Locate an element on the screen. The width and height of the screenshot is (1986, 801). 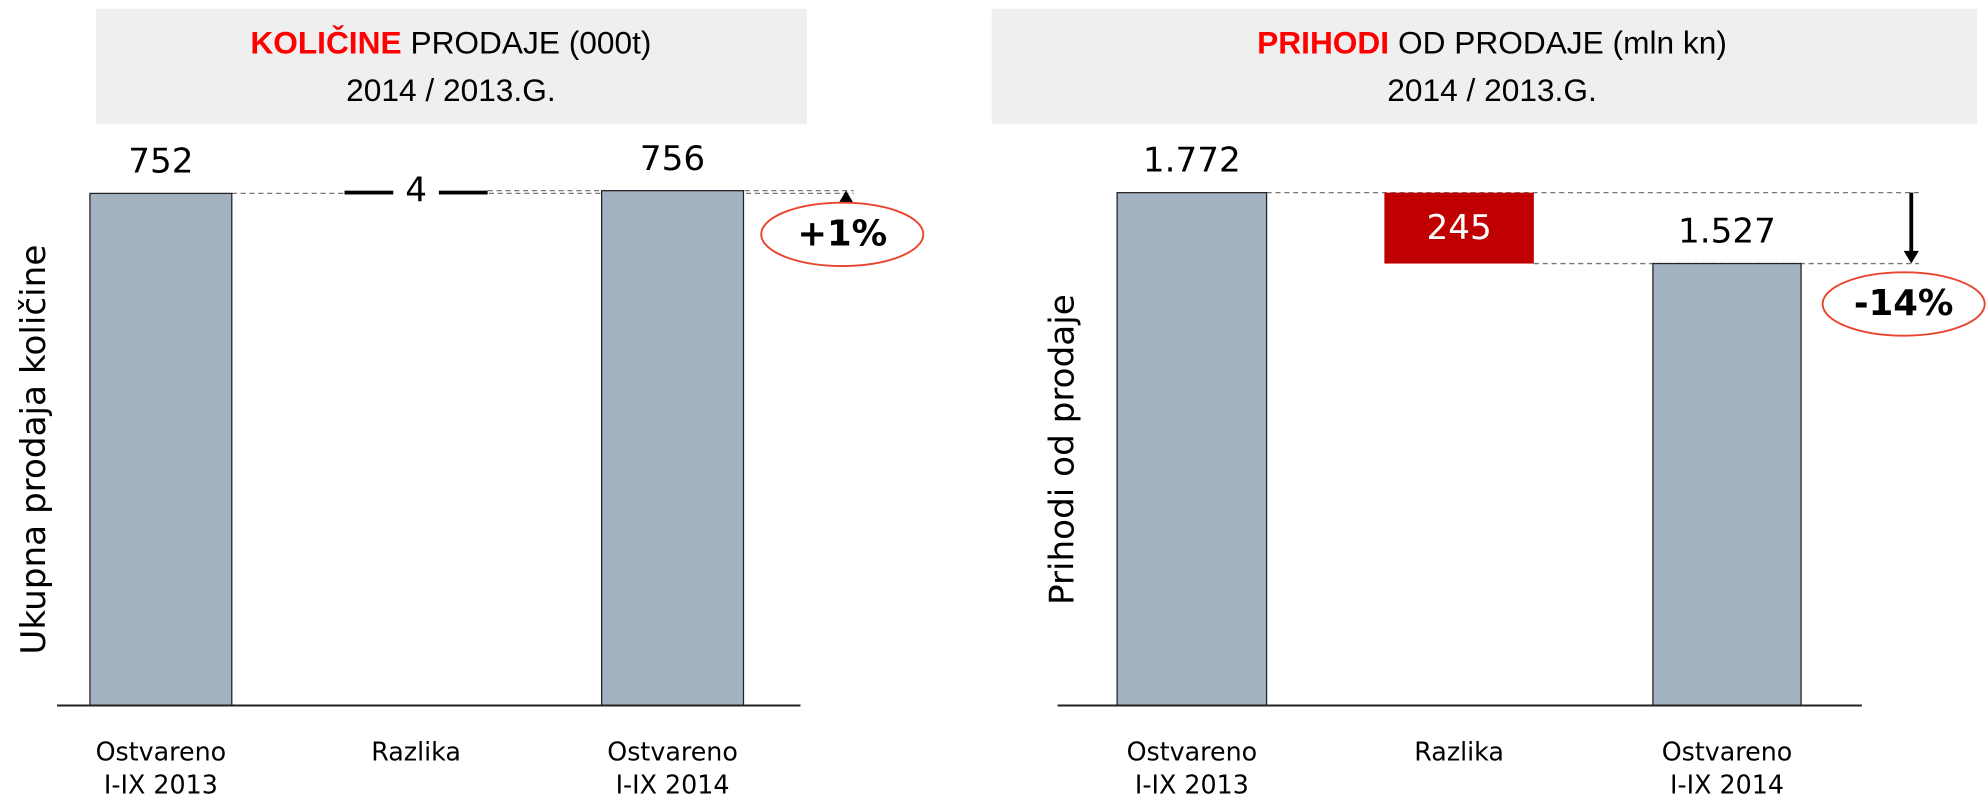
chart-title: PRIHODI OD PRODAJE (mln kn) is located at coordinates (1492, 43).